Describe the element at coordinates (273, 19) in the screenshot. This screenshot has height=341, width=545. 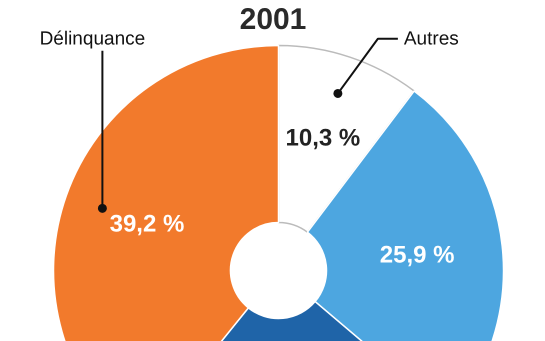
I see `chart-title: 2001` at that location.